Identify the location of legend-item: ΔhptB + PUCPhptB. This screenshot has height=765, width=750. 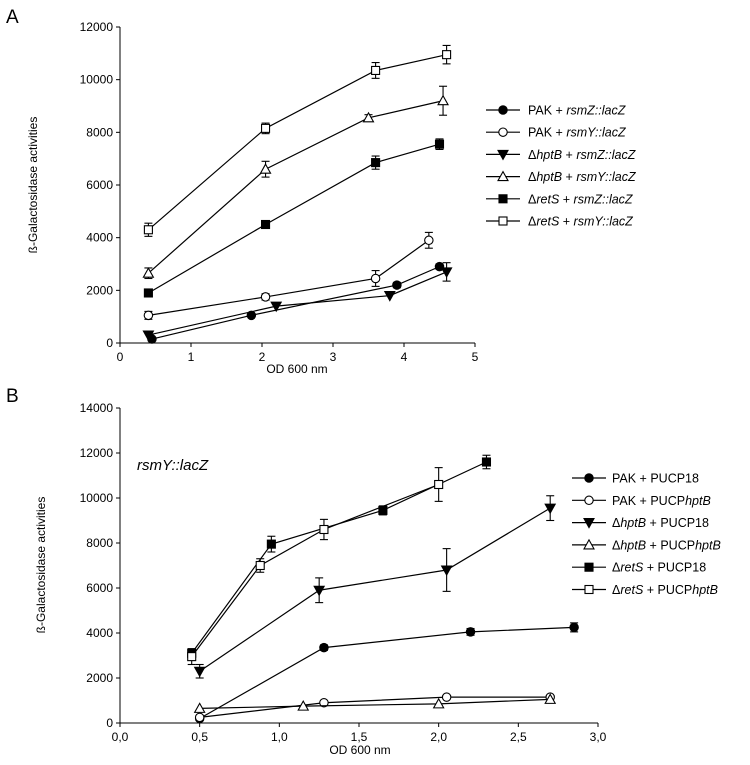
(646, 545).